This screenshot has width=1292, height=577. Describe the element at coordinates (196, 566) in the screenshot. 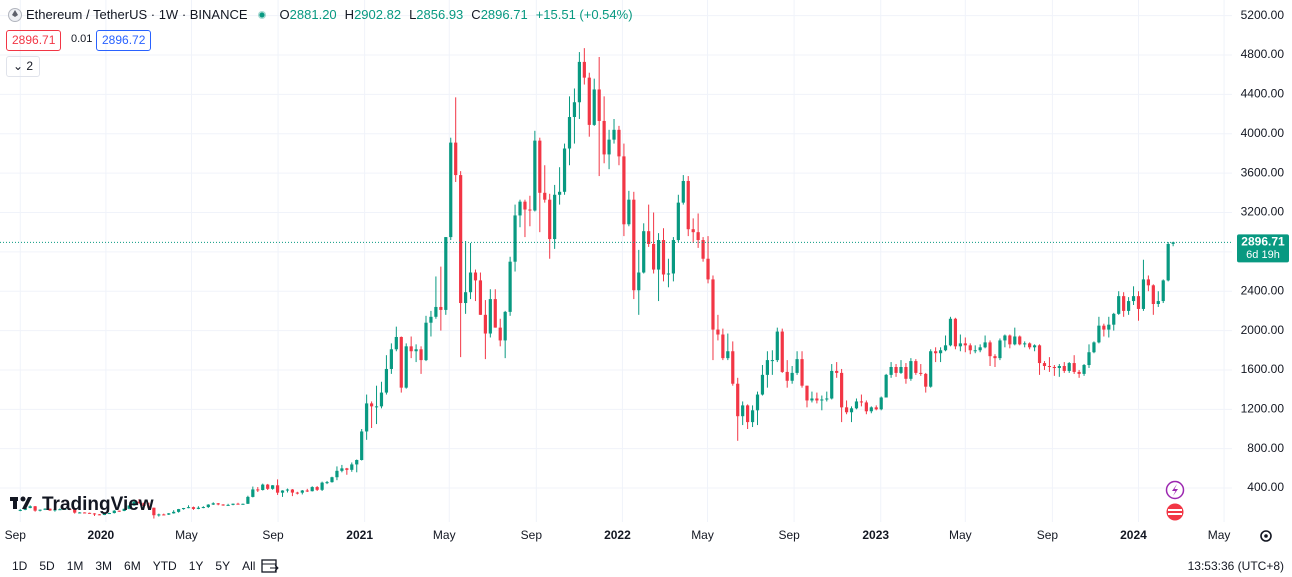

I see `range-button: 1Y` at that location.